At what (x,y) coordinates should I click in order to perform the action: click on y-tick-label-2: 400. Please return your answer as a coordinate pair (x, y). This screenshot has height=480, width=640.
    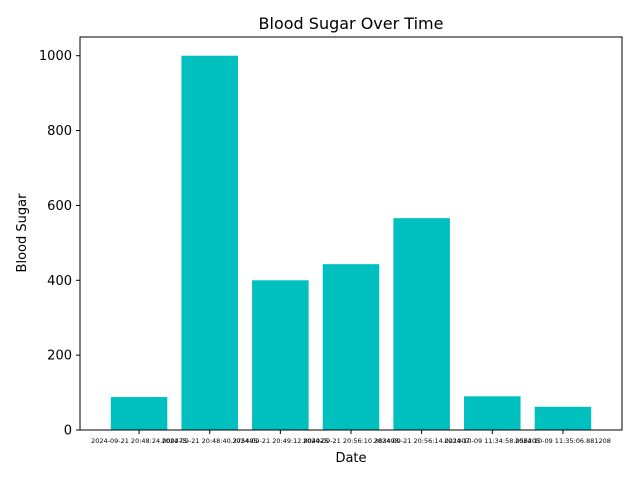
    Looking at the image, I should click on (59, 281).